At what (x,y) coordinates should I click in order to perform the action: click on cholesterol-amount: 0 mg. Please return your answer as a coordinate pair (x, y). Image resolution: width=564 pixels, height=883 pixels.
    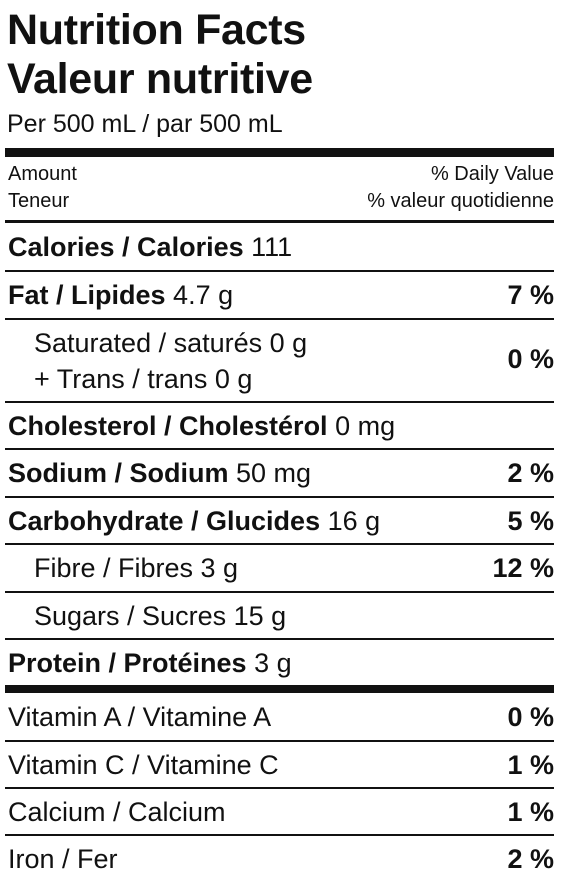
    Looking at the image, I should click on (365, 426).